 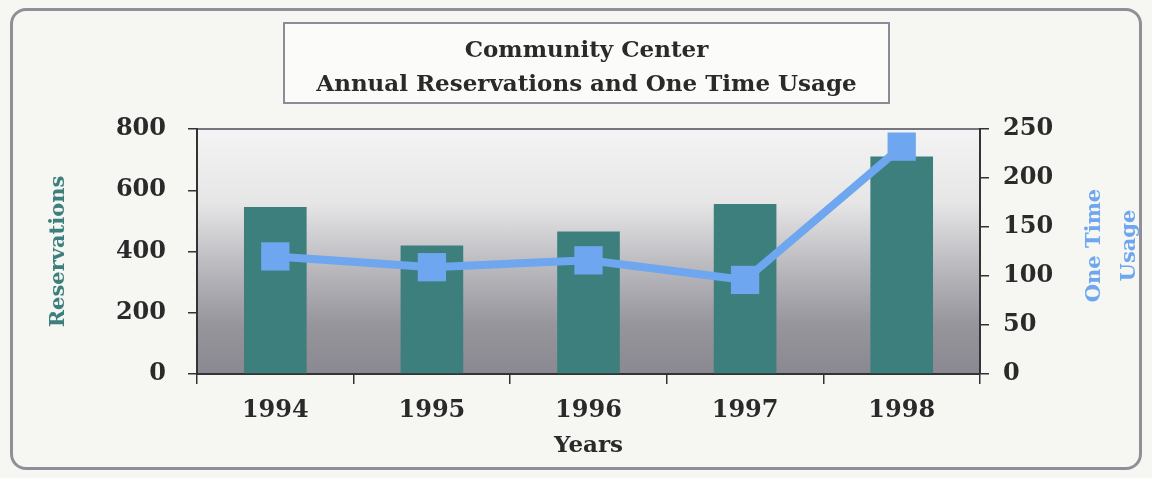 I want to click on y-tick-label: 200, so click(x=140, y=310).